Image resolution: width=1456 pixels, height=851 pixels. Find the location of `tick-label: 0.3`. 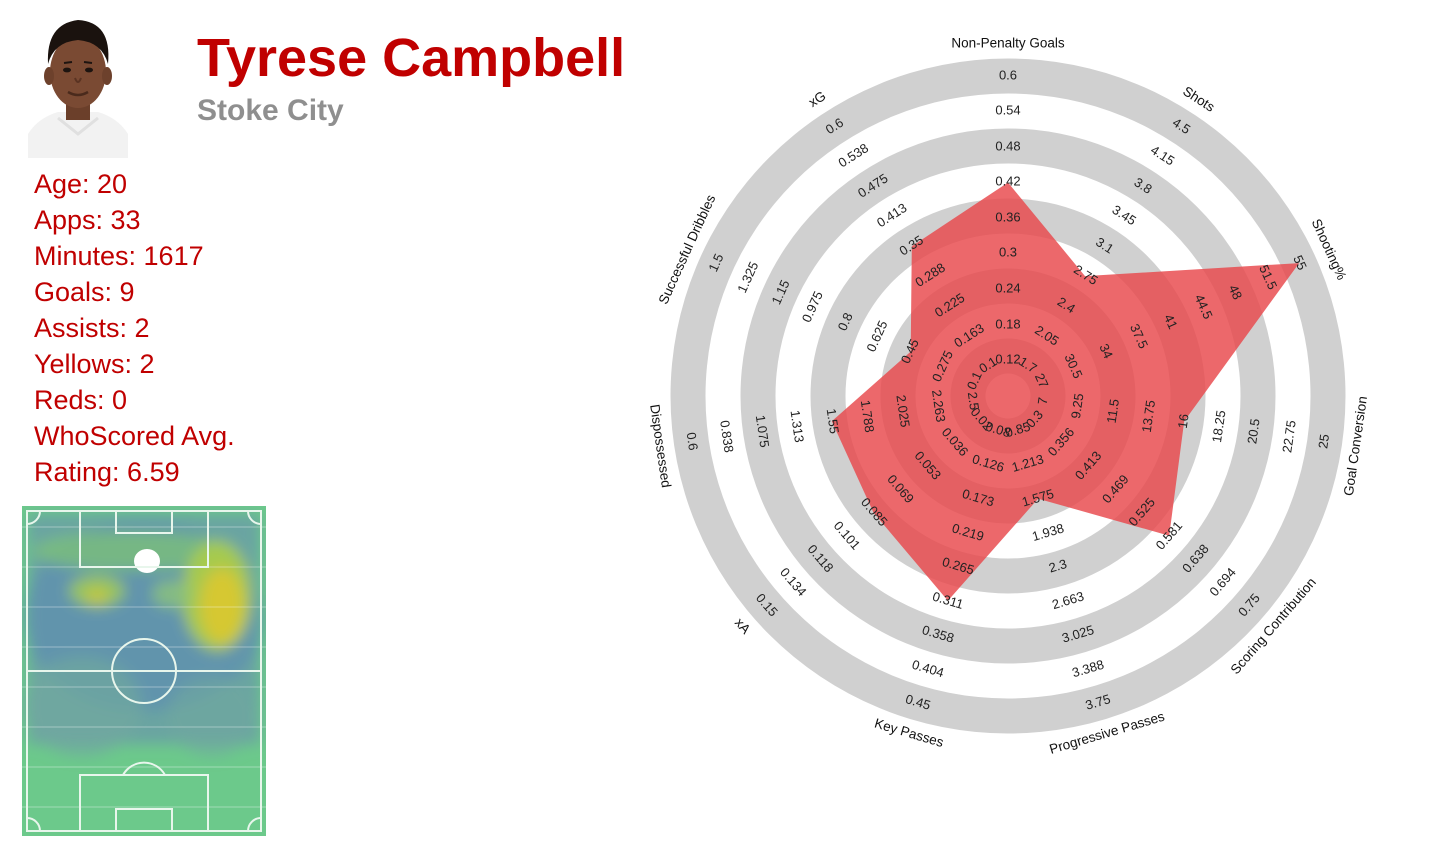

tick-label: 0.3 is located at coordinates (1008, 251).